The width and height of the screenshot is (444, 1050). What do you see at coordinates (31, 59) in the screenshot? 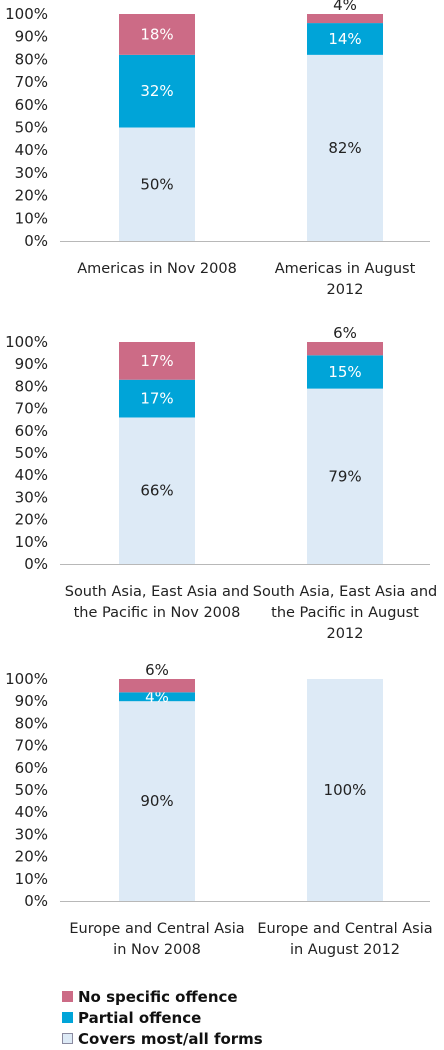
I see `y-tick-label-1-8: 80%` at bounding box center [31, 59].